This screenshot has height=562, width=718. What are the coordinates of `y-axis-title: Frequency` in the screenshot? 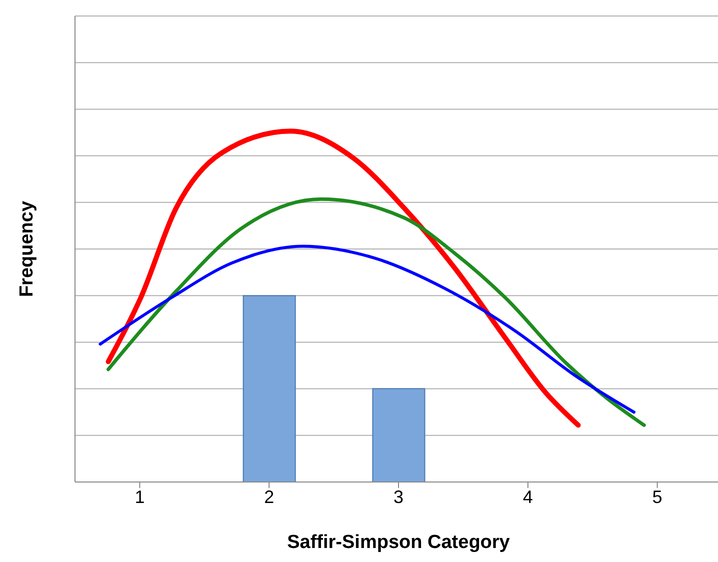 It's located at (27, 249).